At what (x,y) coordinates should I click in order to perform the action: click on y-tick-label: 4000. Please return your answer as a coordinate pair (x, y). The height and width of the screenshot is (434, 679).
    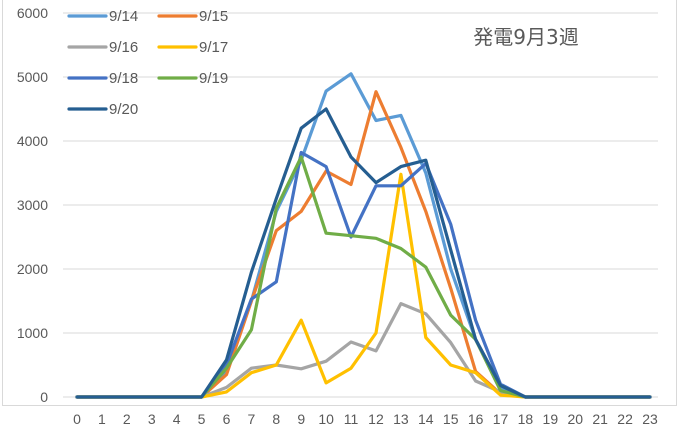
    Looking at the image, I should click on (32, 141).